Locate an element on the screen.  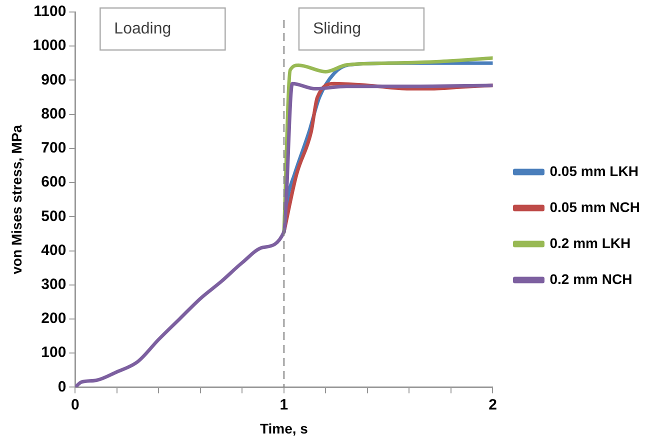
y-axis-title: von Mises stress, MPa is located at coordinates (16, 199).